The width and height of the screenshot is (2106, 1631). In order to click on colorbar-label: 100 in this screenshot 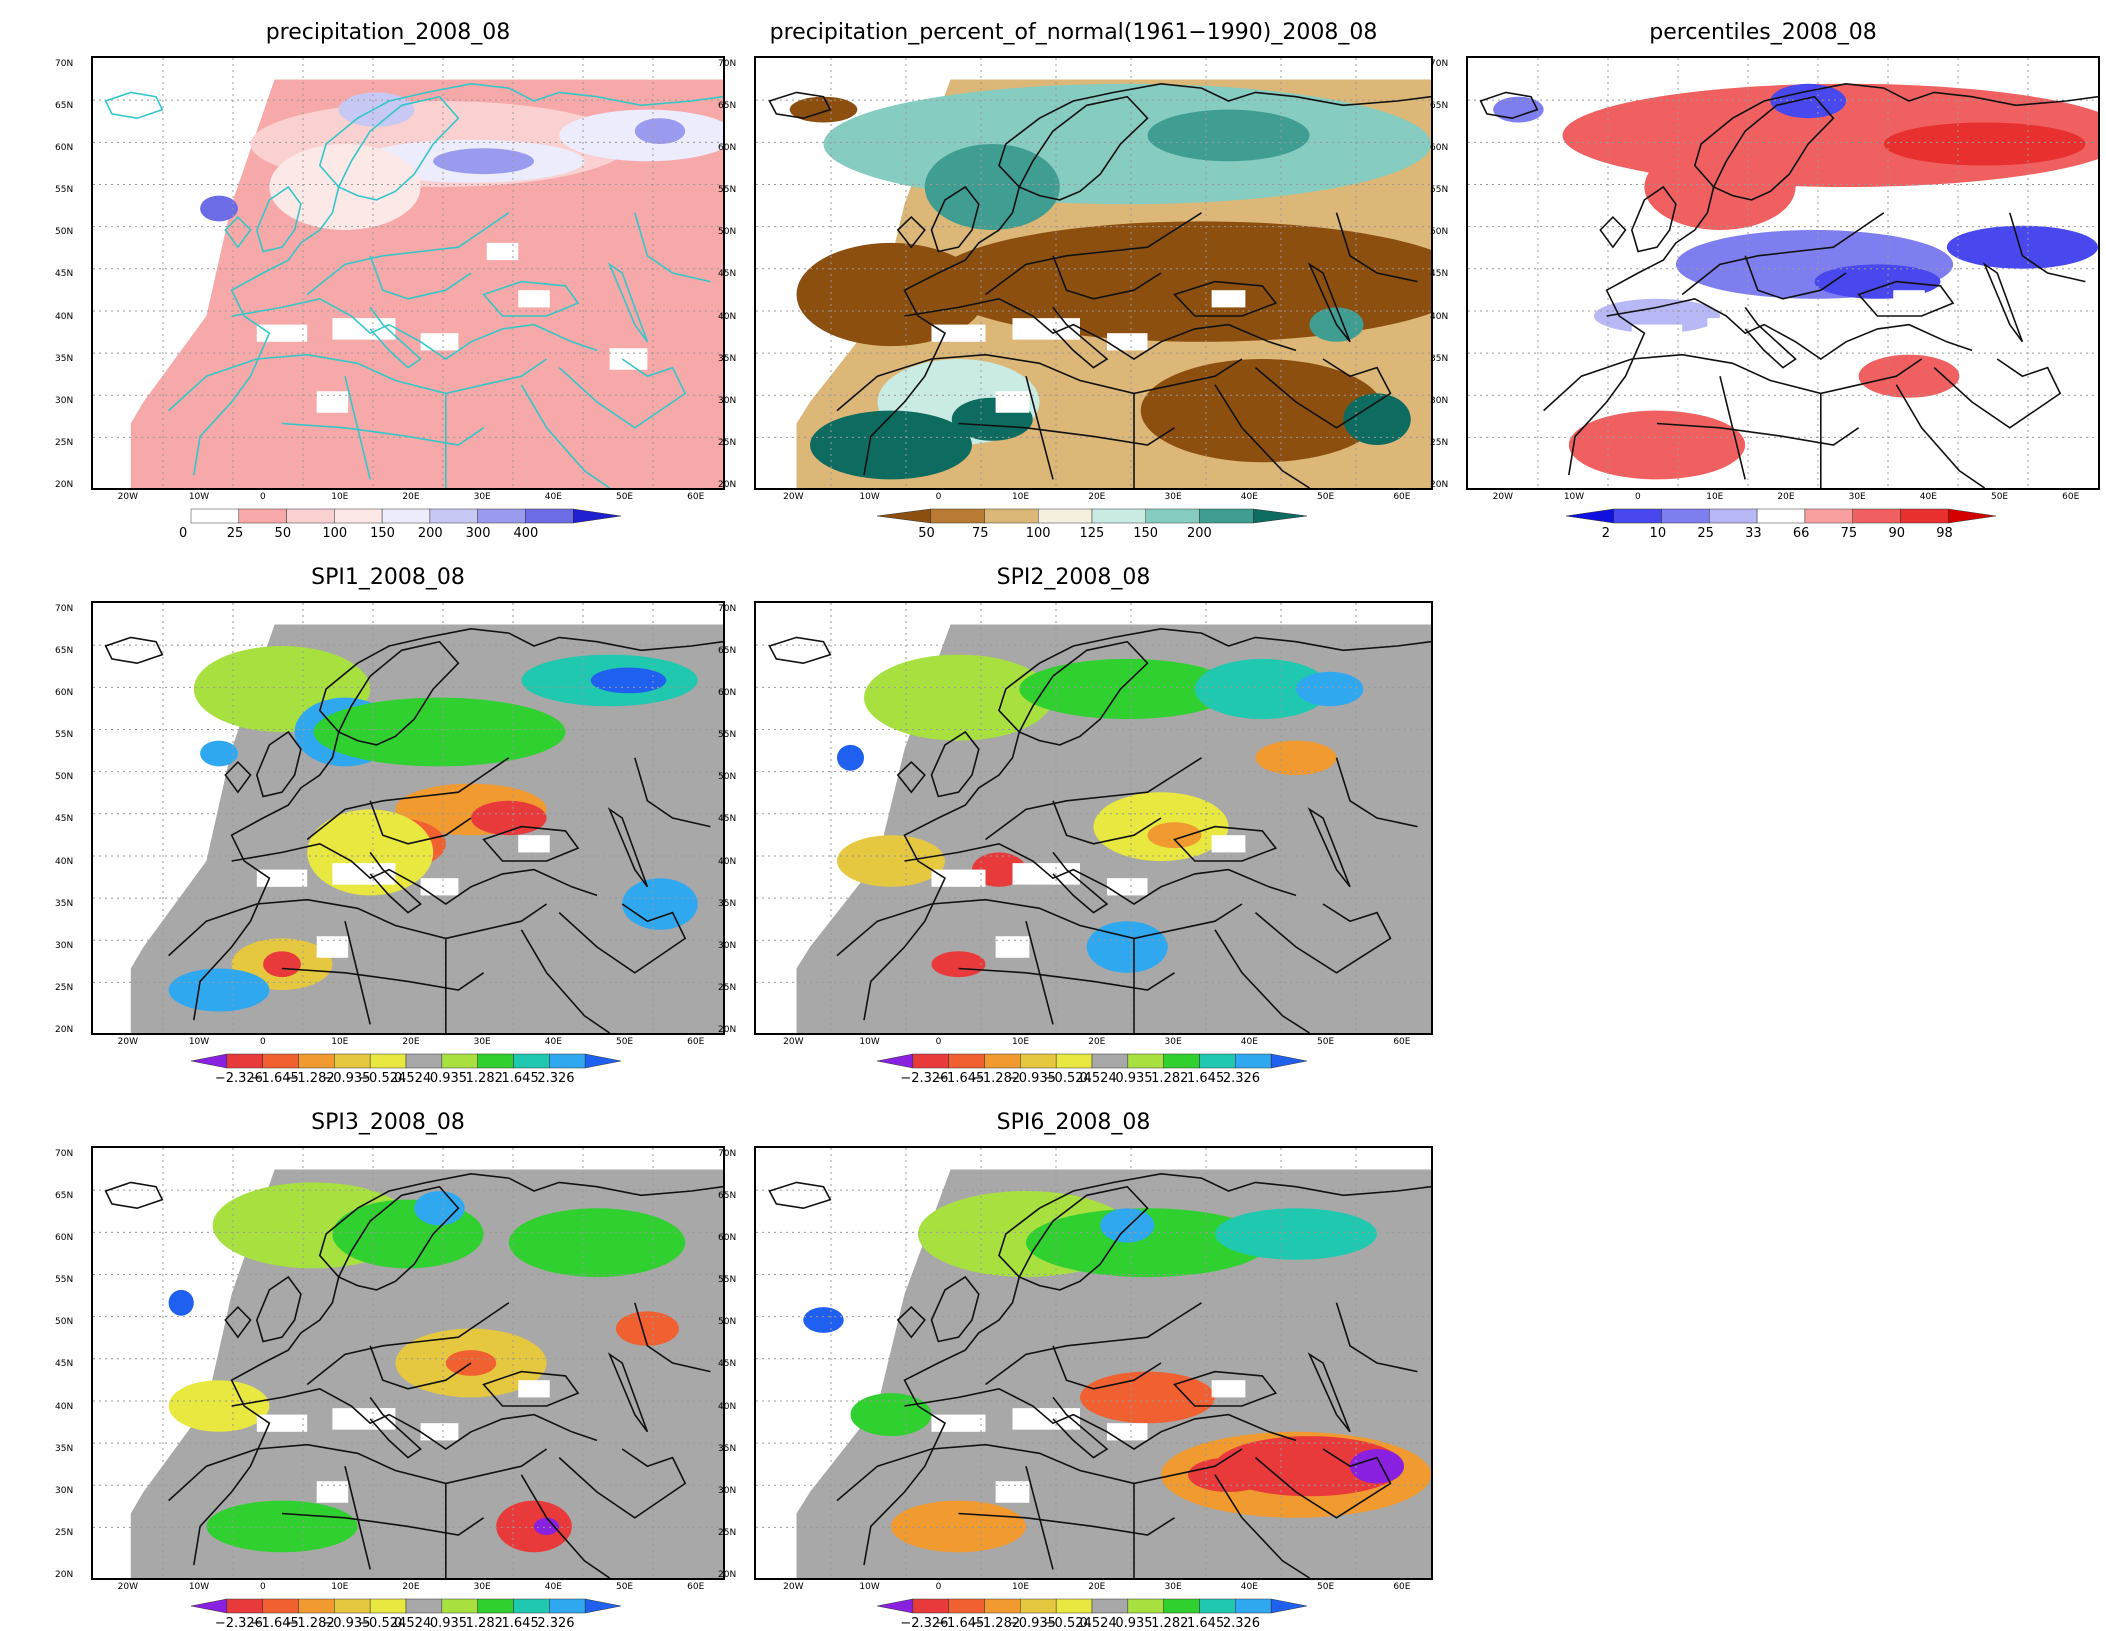, I will do `click(1038, 533)`.